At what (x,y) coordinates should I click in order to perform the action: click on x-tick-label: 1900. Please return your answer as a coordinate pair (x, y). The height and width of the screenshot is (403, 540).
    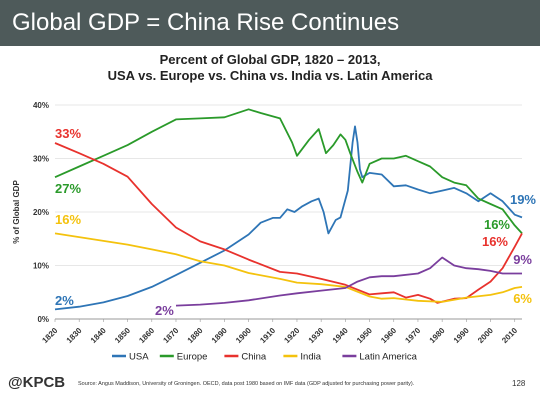
    Looking at the image, I should click on (243, 335).